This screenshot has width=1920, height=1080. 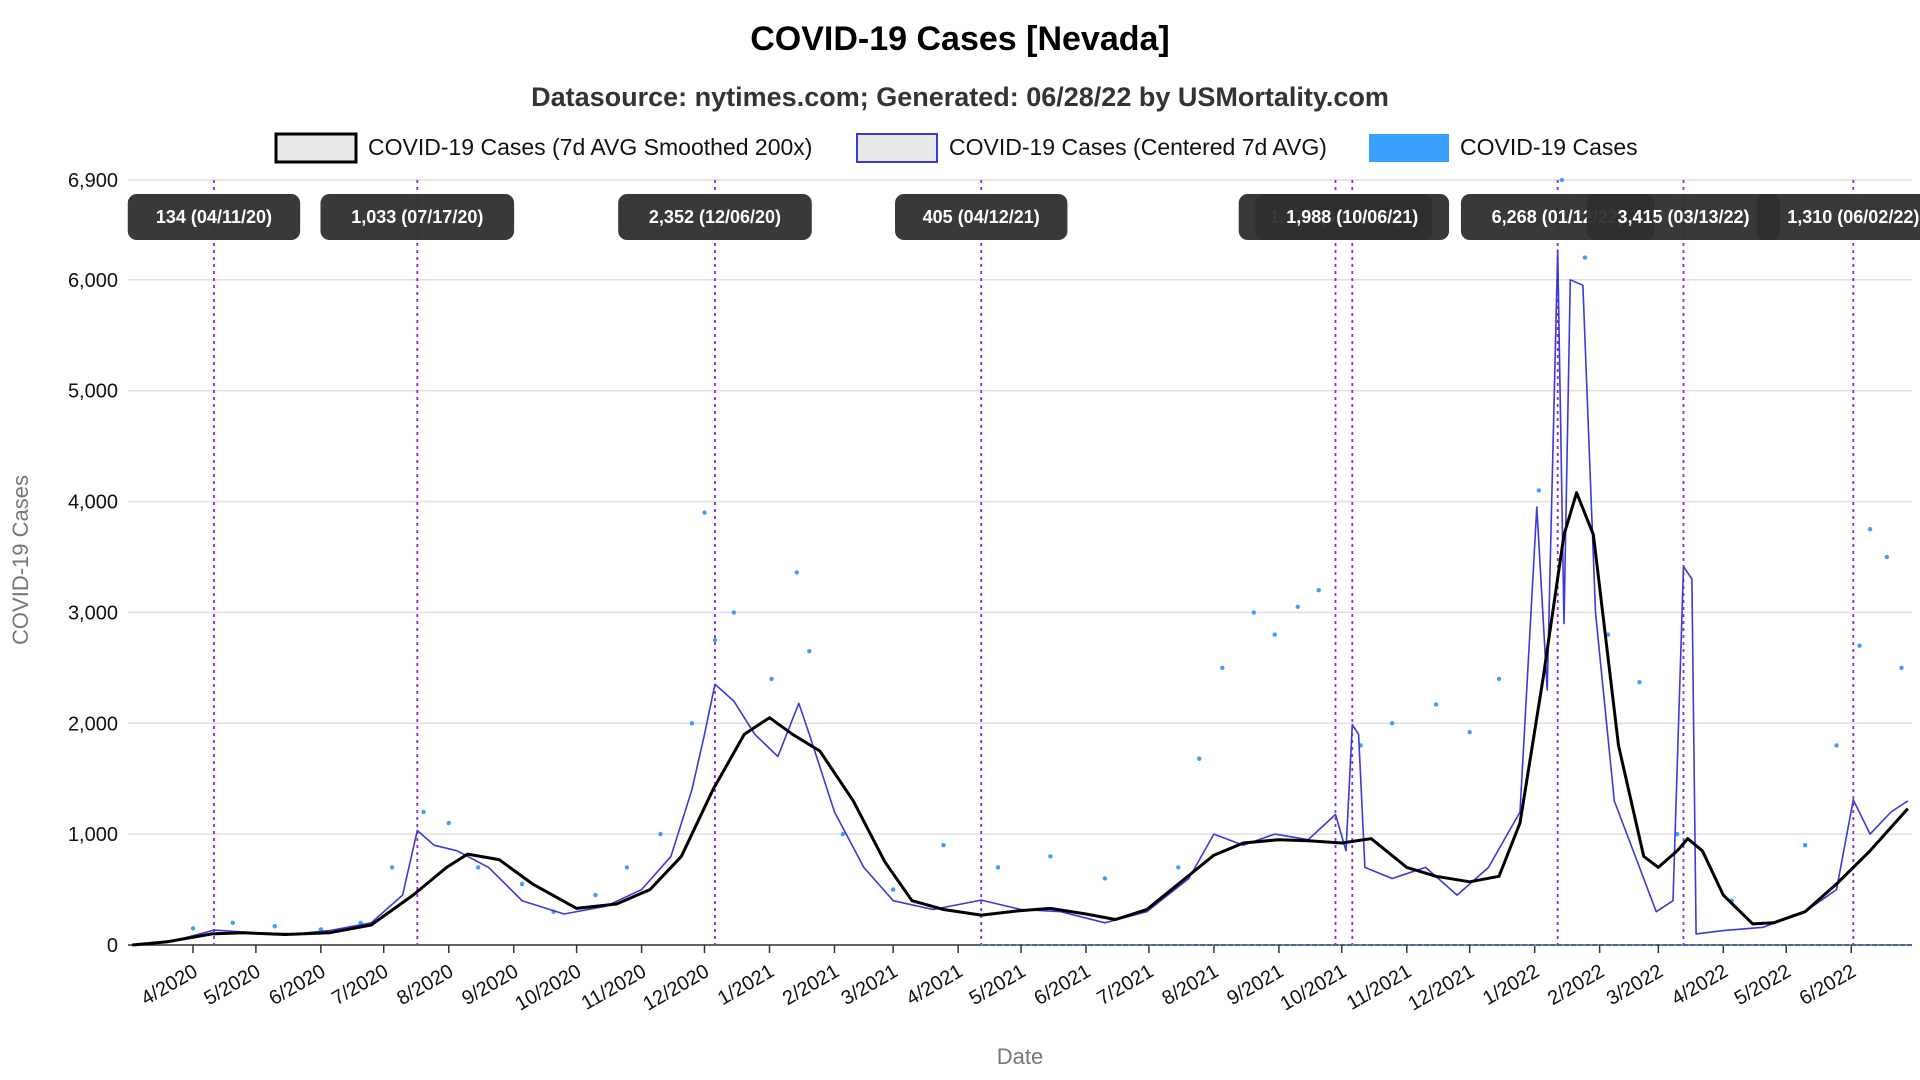 What do you see at coordinates (746, 985) in the screenshot?
I see `x-tick-label: 1/2021` at bounding box center [746, 985].